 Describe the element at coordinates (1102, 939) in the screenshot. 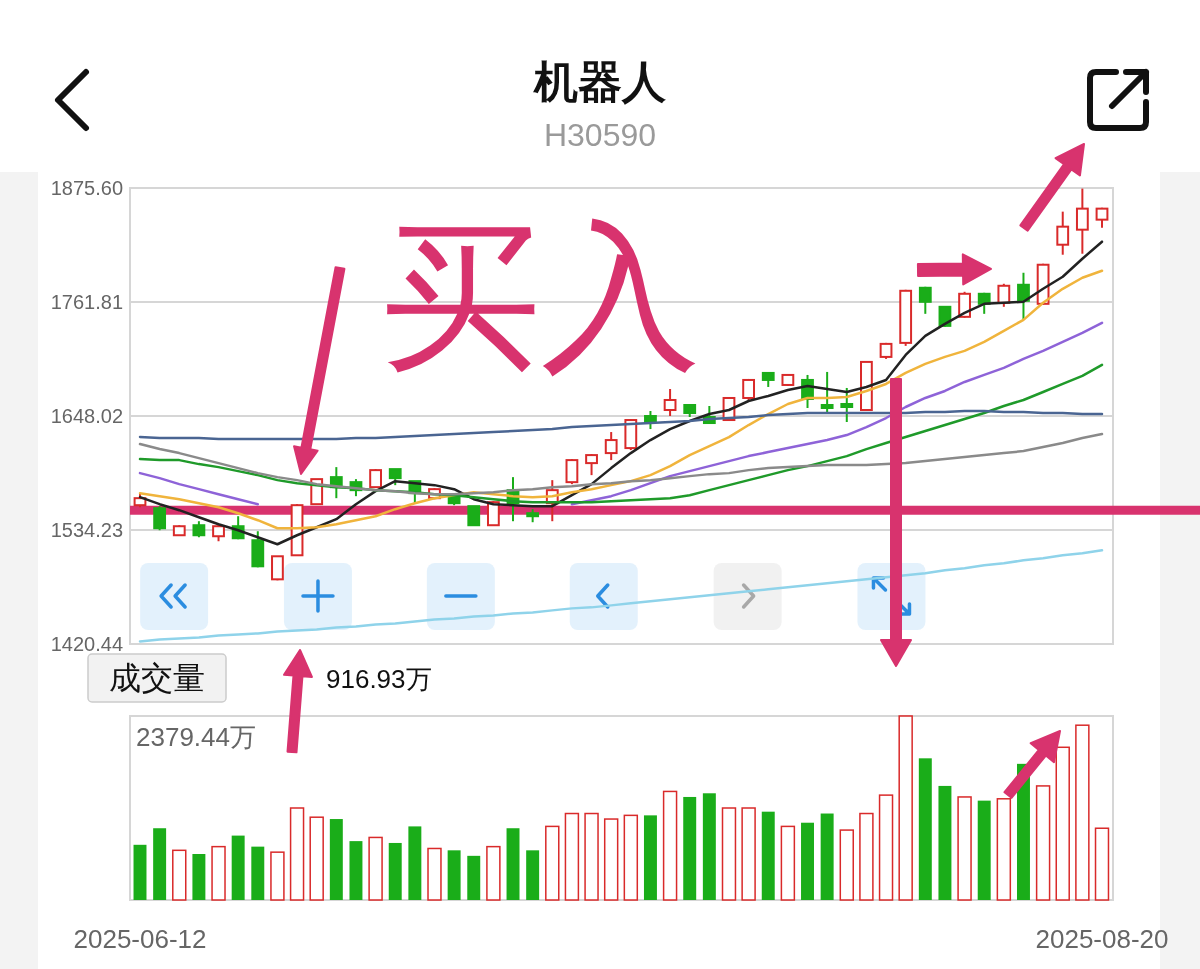

I see `x-tick-label: 2025-08-20` at that location.